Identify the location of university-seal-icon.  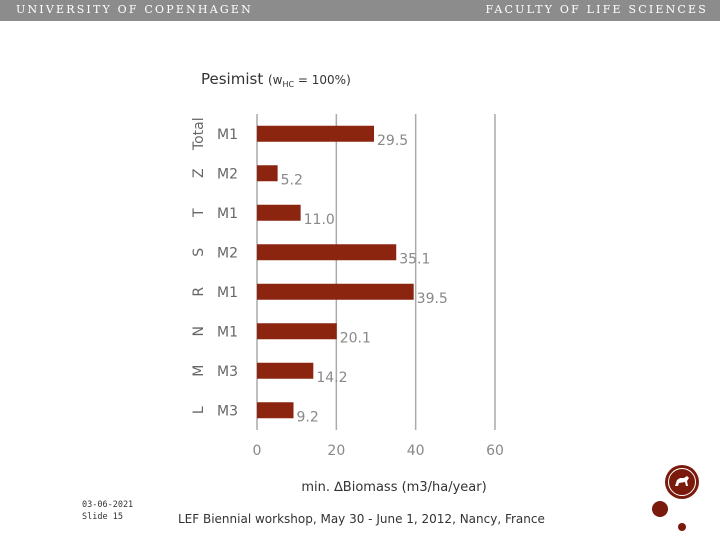
(682, 482).